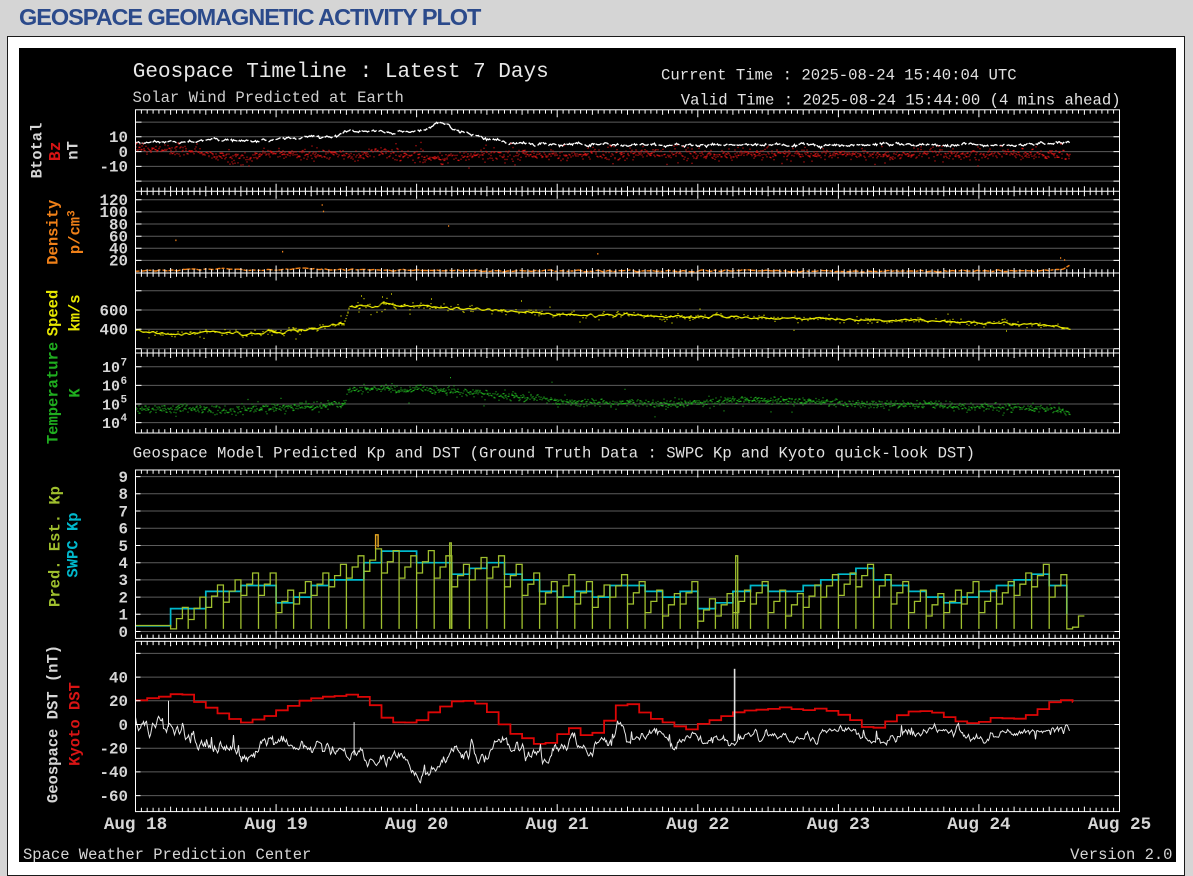  I want to click on svg-text: km/s, so click(76, 312).